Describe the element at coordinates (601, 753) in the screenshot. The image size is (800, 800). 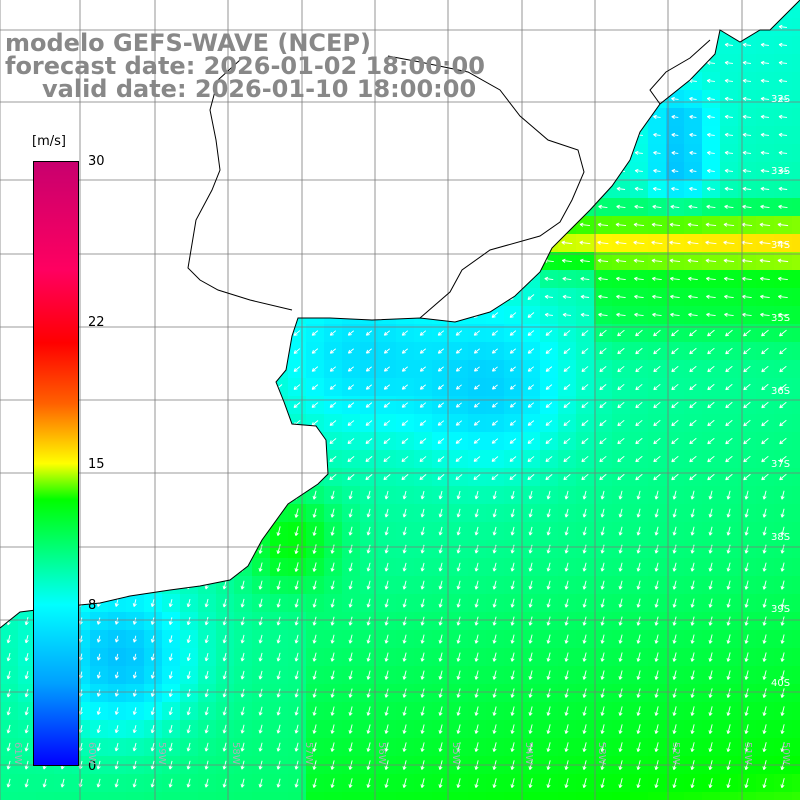
I see `longitude-label: 53W` at that location.